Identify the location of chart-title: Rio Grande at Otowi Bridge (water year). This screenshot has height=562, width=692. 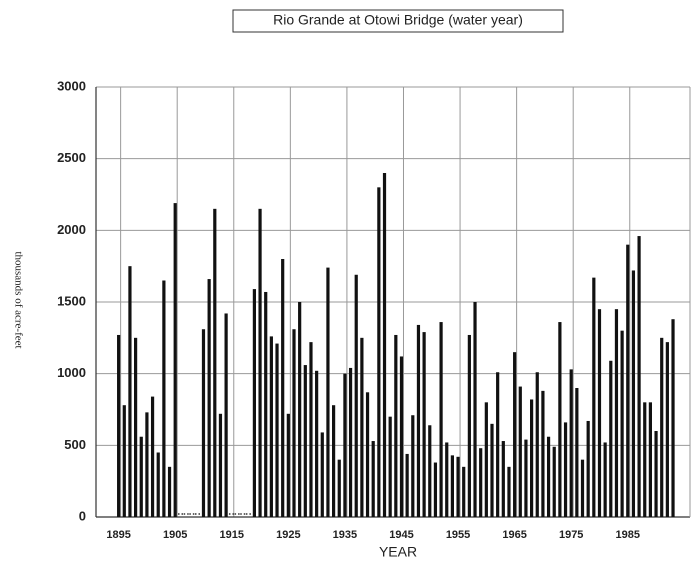
(398, 20).